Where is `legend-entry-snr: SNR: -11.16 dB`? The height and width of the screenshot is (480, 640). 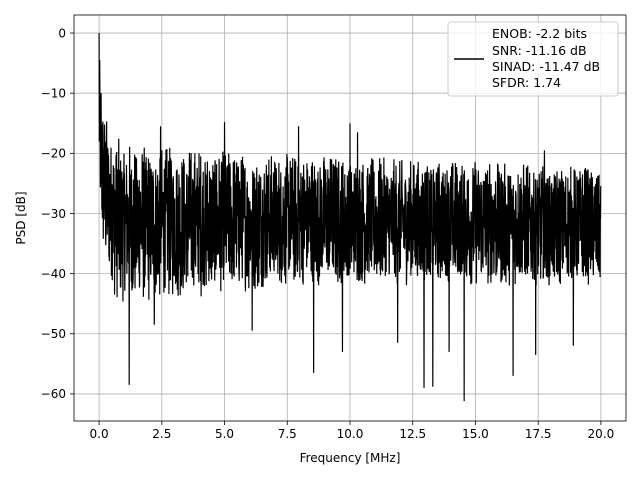 legend-entry-snr: SNR: -11.16 dB is located at coordinates (539, 50).